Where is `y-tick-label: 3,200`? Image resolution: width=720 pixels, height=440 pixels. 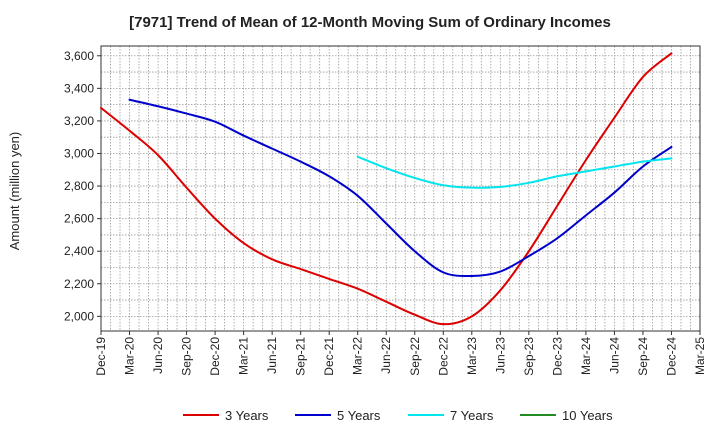
y-tick-label: 3,200 is located at coordinates (79, 121).